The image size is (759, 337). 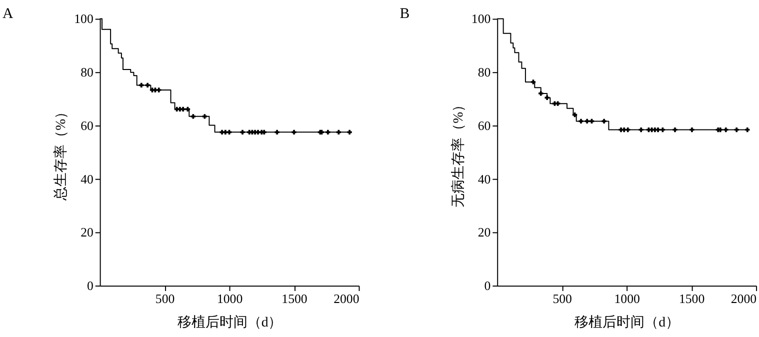 I want to click on chart-title: A, so click(x=8, y=14).